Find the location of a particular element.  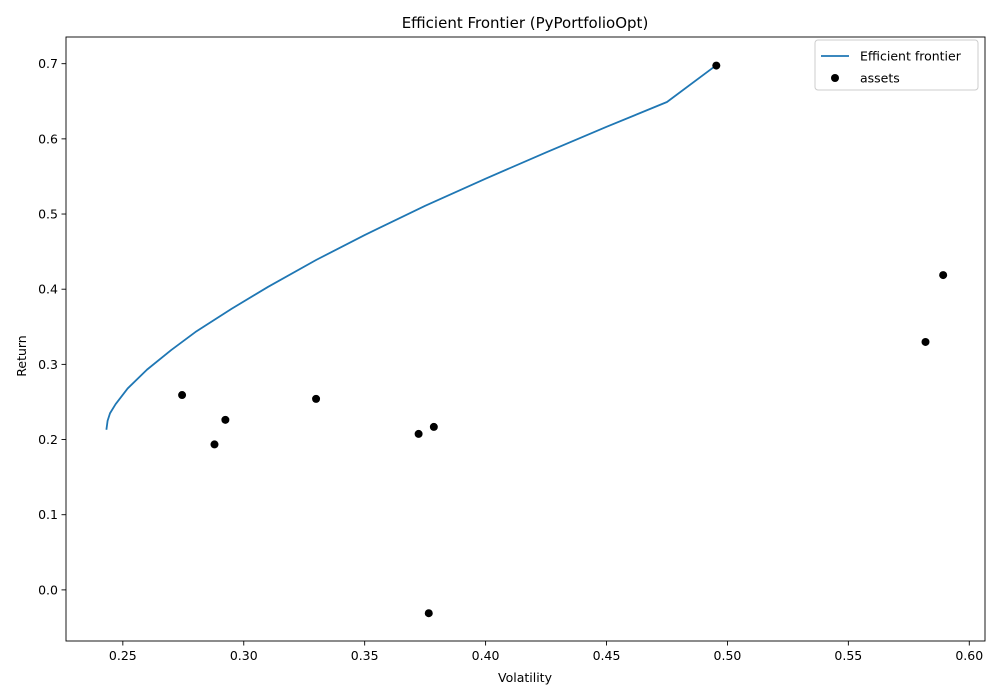

y-axis-title: Return is located at coordinates (21, 355).